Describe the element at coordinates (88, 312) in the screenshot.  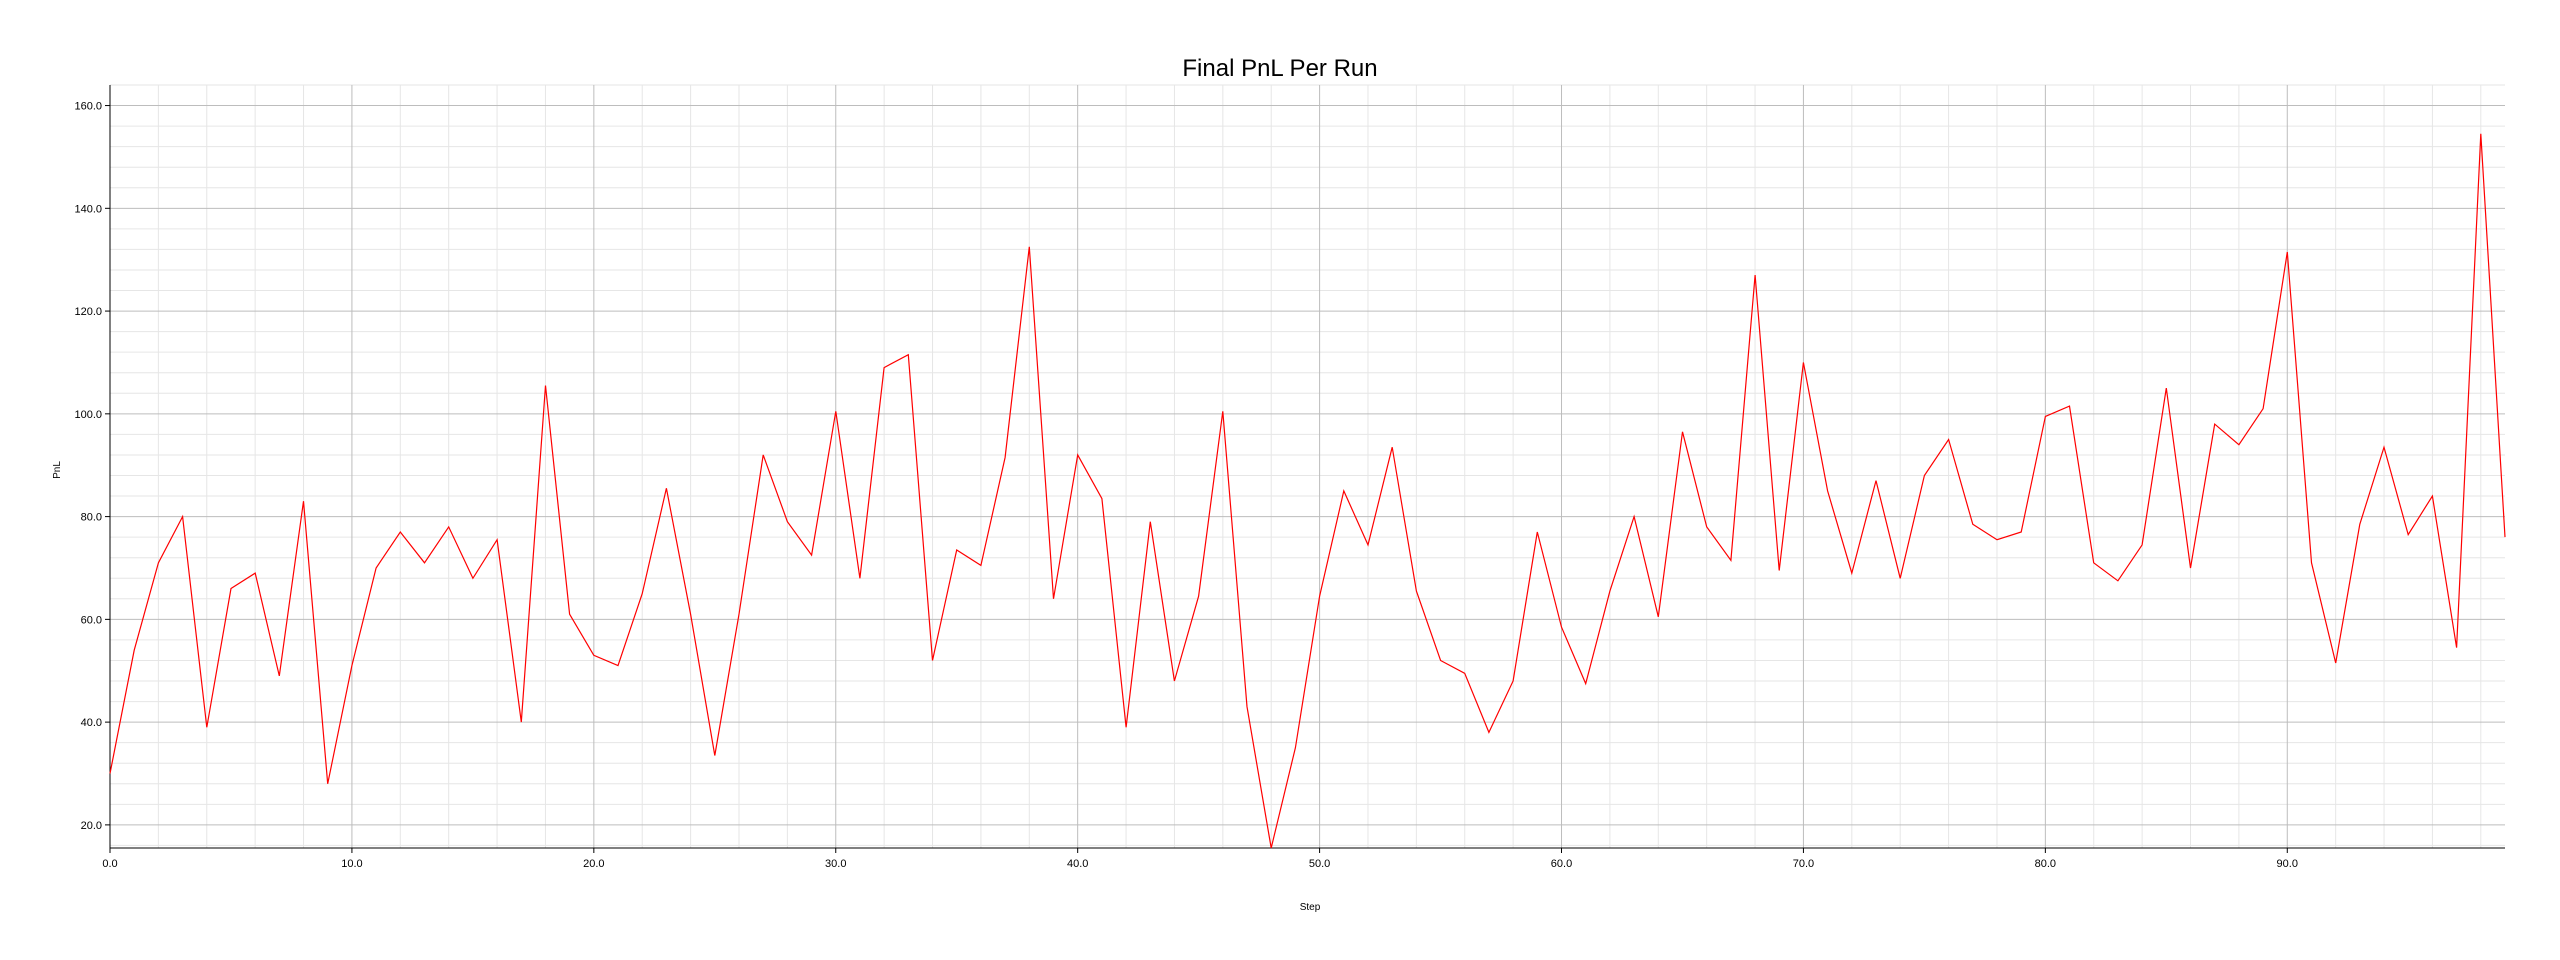
I see `y-tick-label: 120.0` at that location.